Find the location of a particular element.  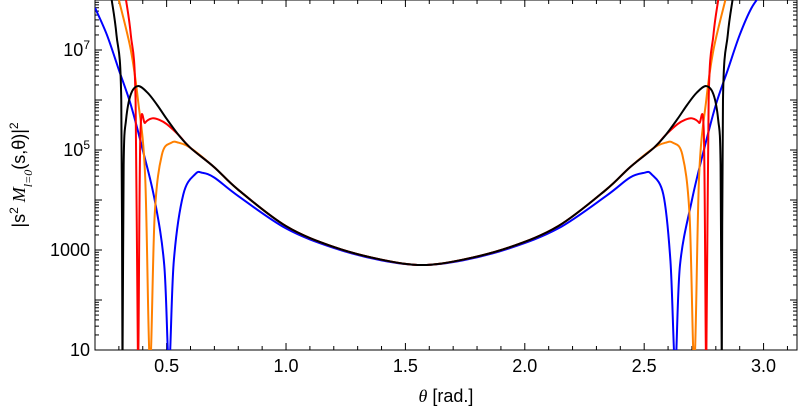

x-tick-label: 1.0 is located at coordinates (286, 366).